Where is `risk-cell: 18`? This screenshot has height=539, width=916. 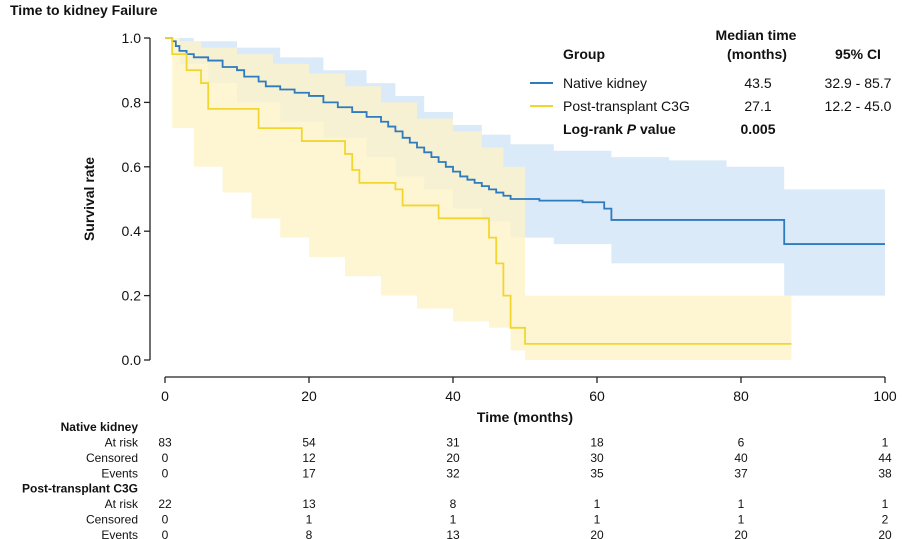
risk-cell: 18 is located at coordinates (597, 443).